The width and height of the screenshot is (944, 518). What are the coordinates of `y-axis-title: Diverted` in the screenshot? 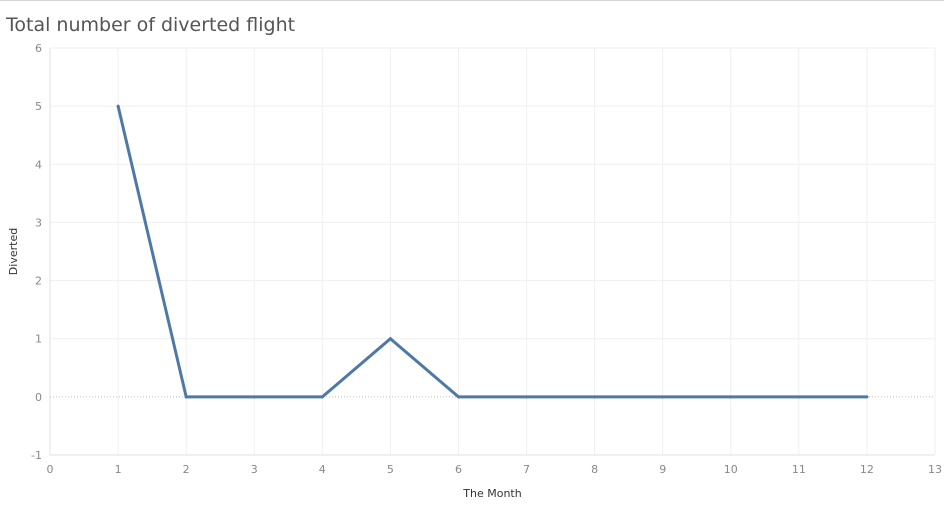 It's located at (13, 251).